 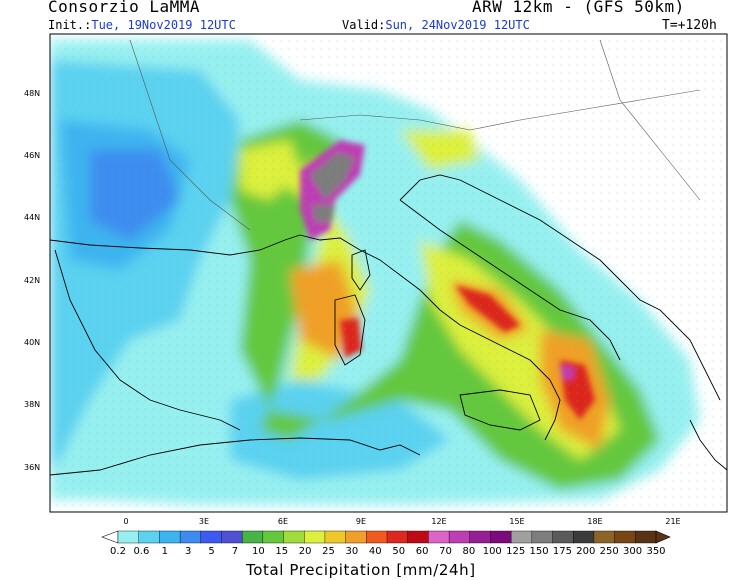 I want to click on colorbar-label: 50, so click(x=398, y=551).